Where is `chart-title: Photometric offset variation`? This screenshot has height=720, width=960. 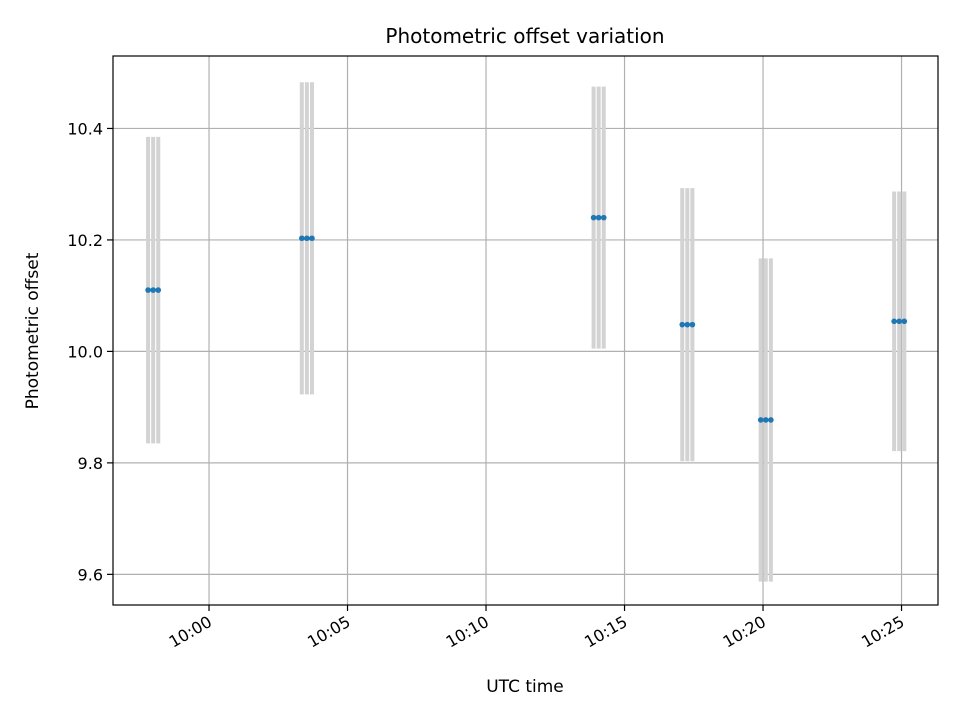 chart-title: Photometric offset variation is located at coordinates (524, 36).